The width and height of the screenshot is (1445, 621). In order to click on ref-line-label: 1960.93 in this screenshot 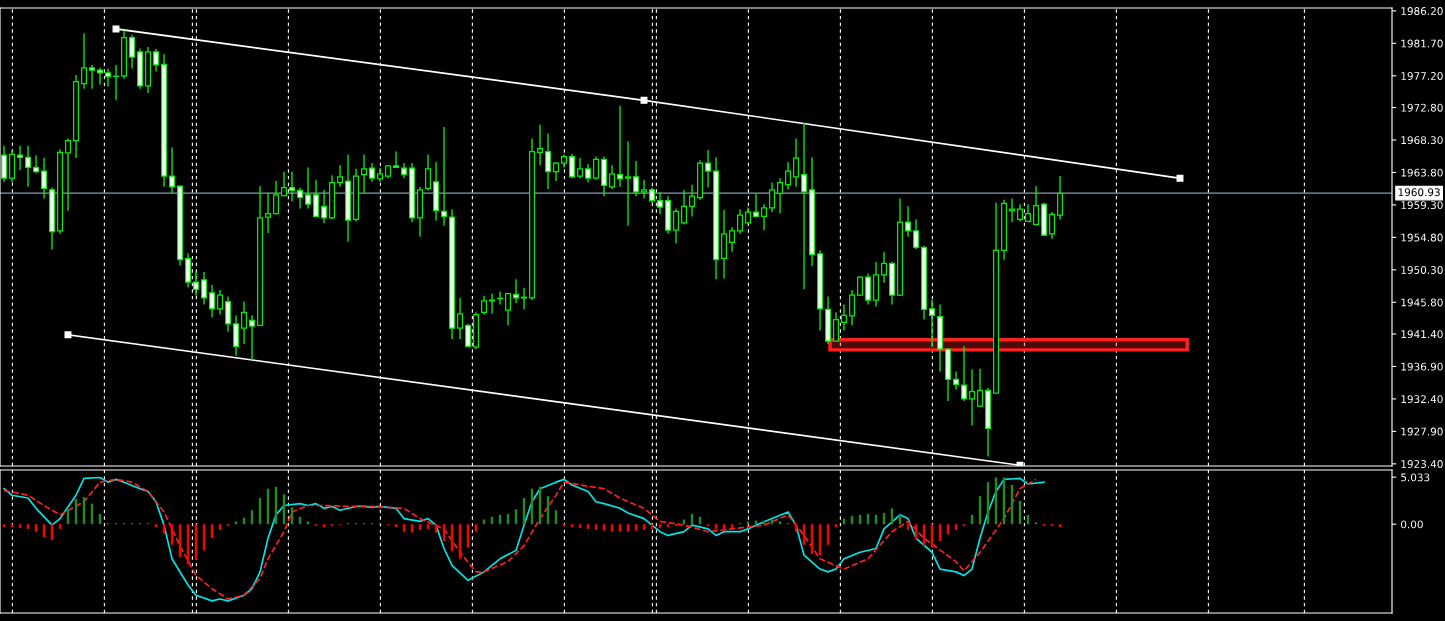, I will do `click(1419, 192)`.